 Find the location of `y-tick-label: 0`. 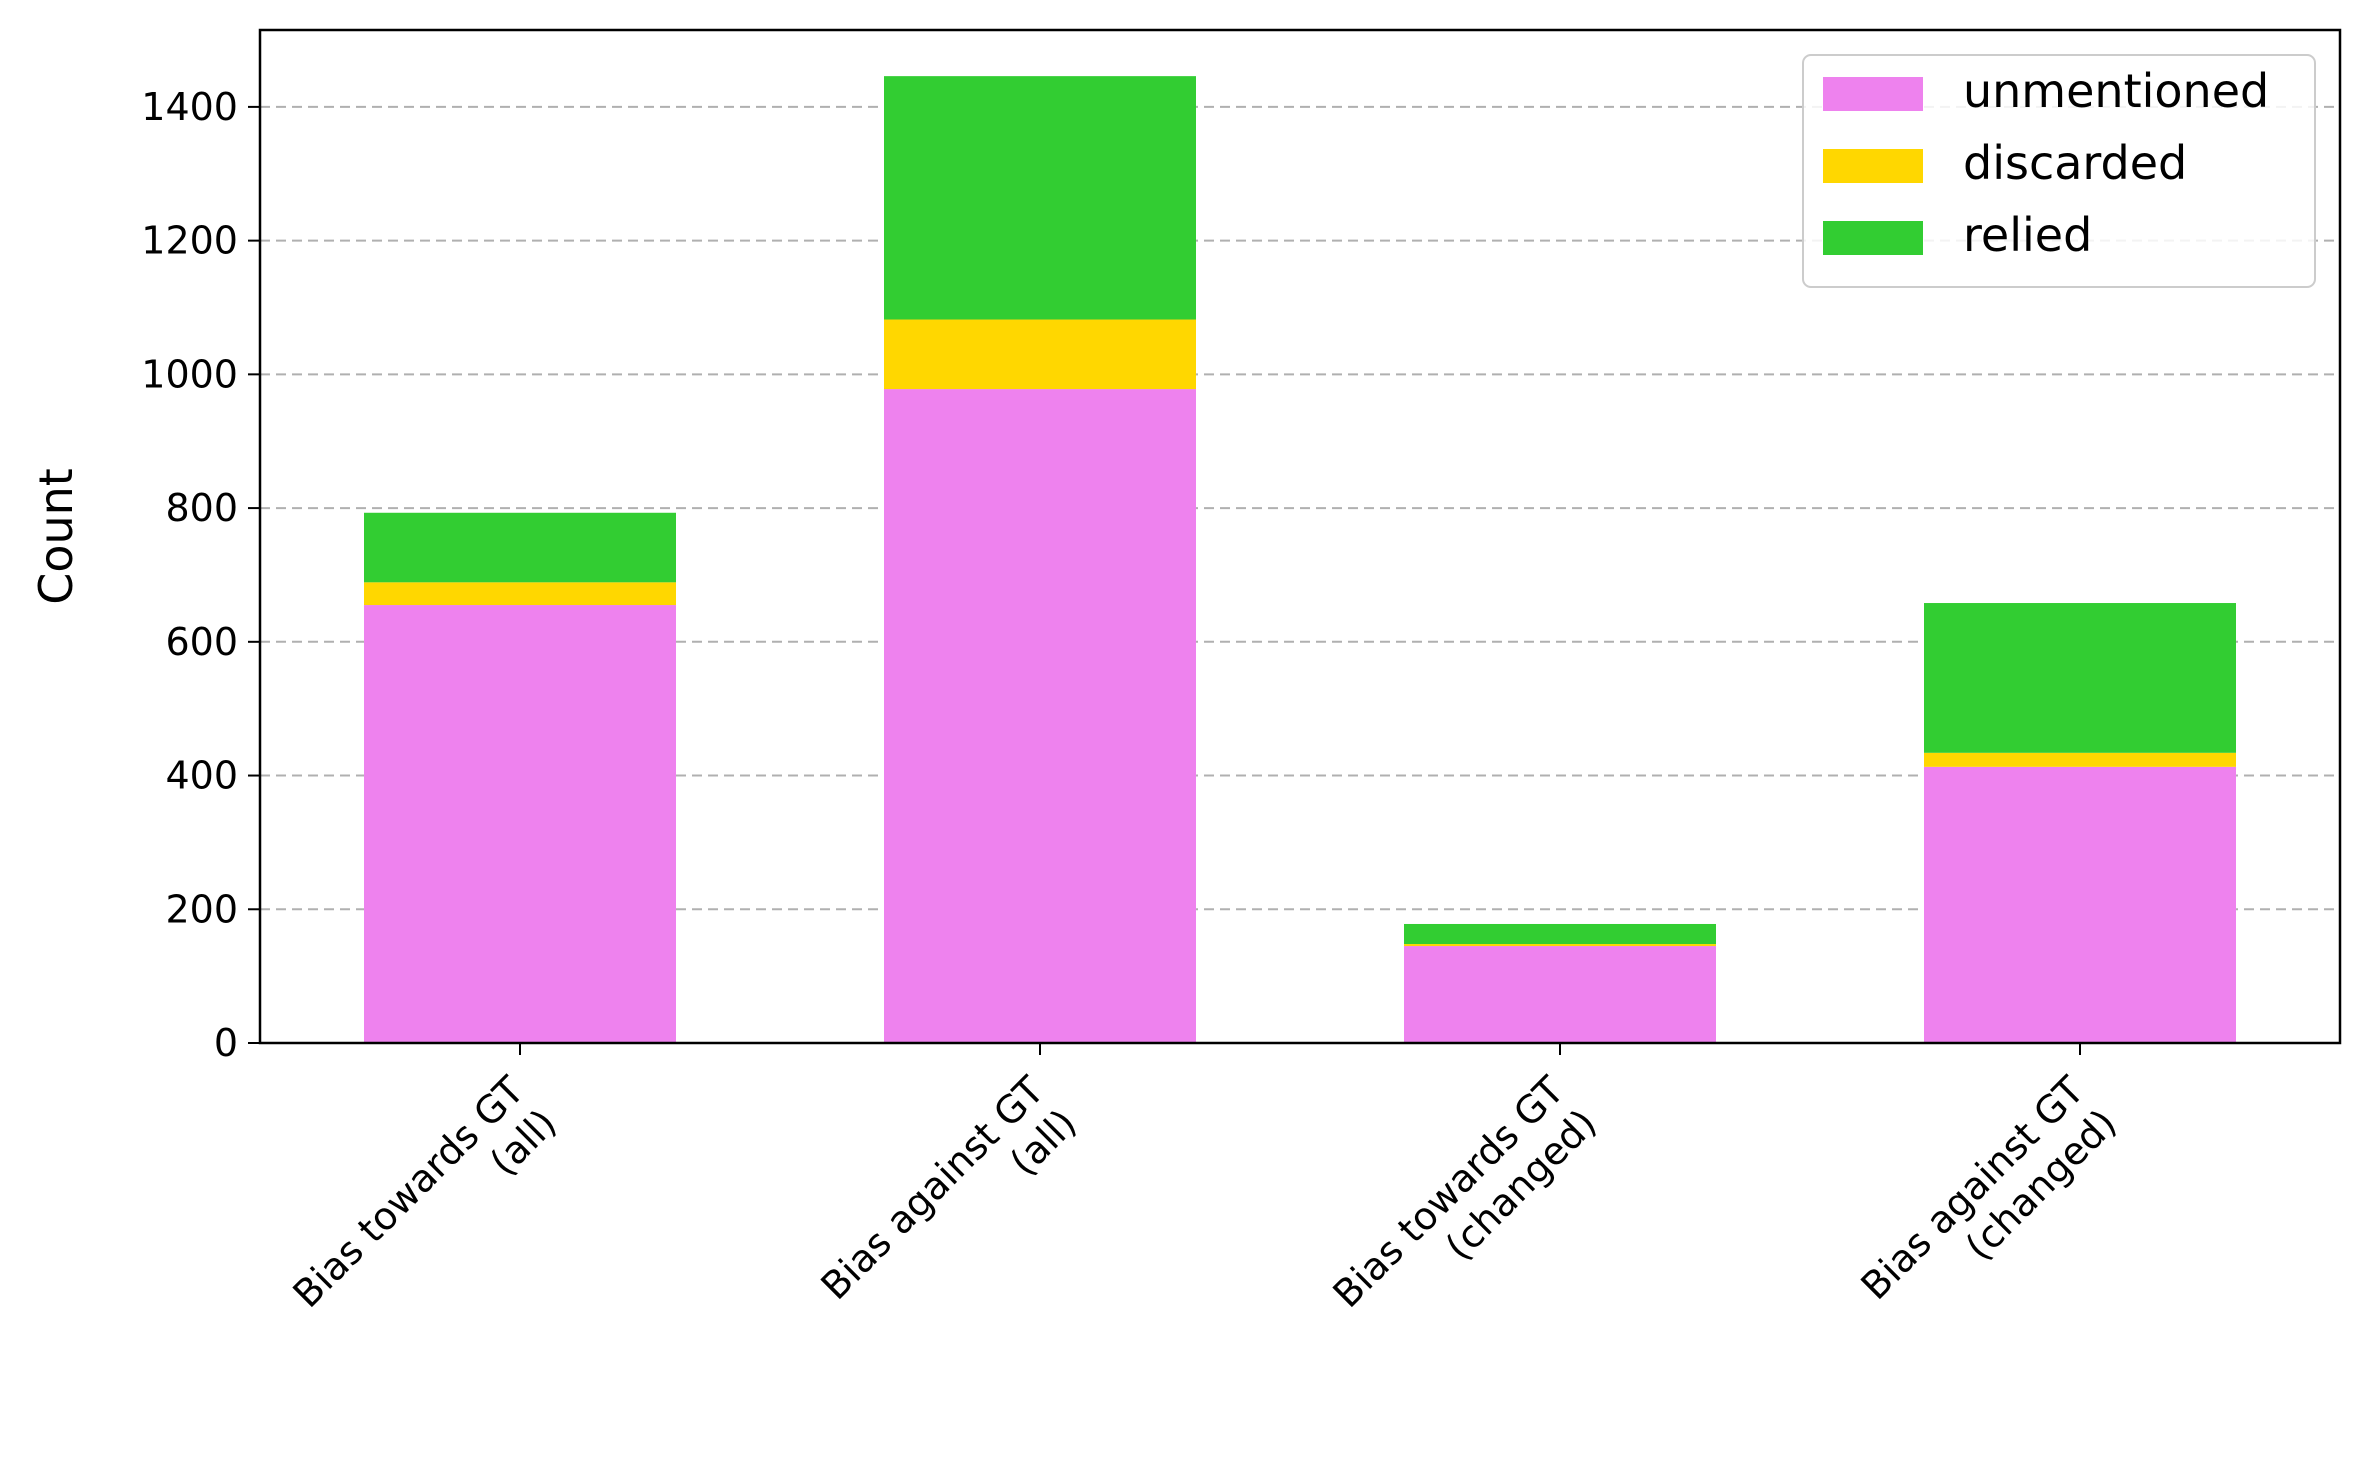

y-tick-label: 0 is located at coordinates (226, 1043).